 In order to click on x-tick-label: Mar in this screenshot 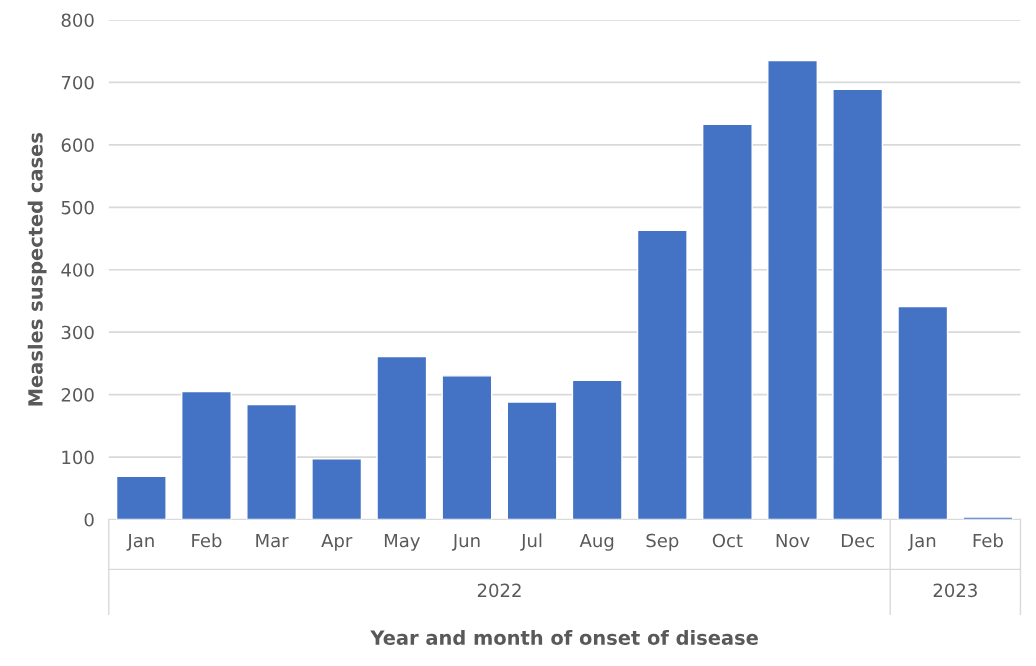, I will do `click(272, 540)`.